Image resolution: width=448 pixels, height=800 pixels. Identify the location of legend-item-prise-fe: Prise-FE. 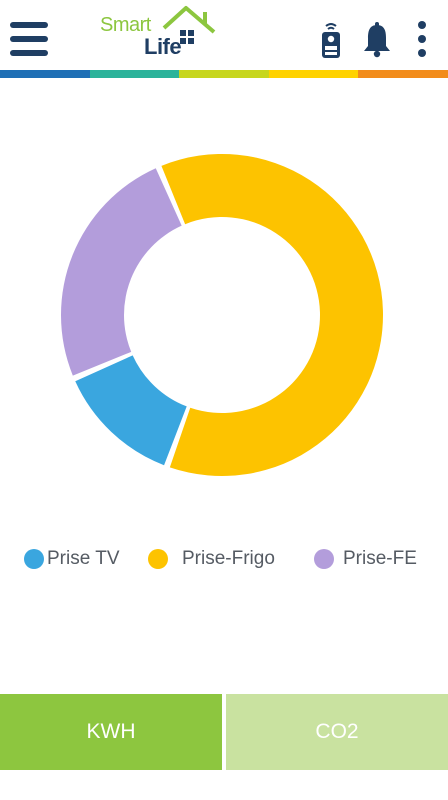
(365, 559).